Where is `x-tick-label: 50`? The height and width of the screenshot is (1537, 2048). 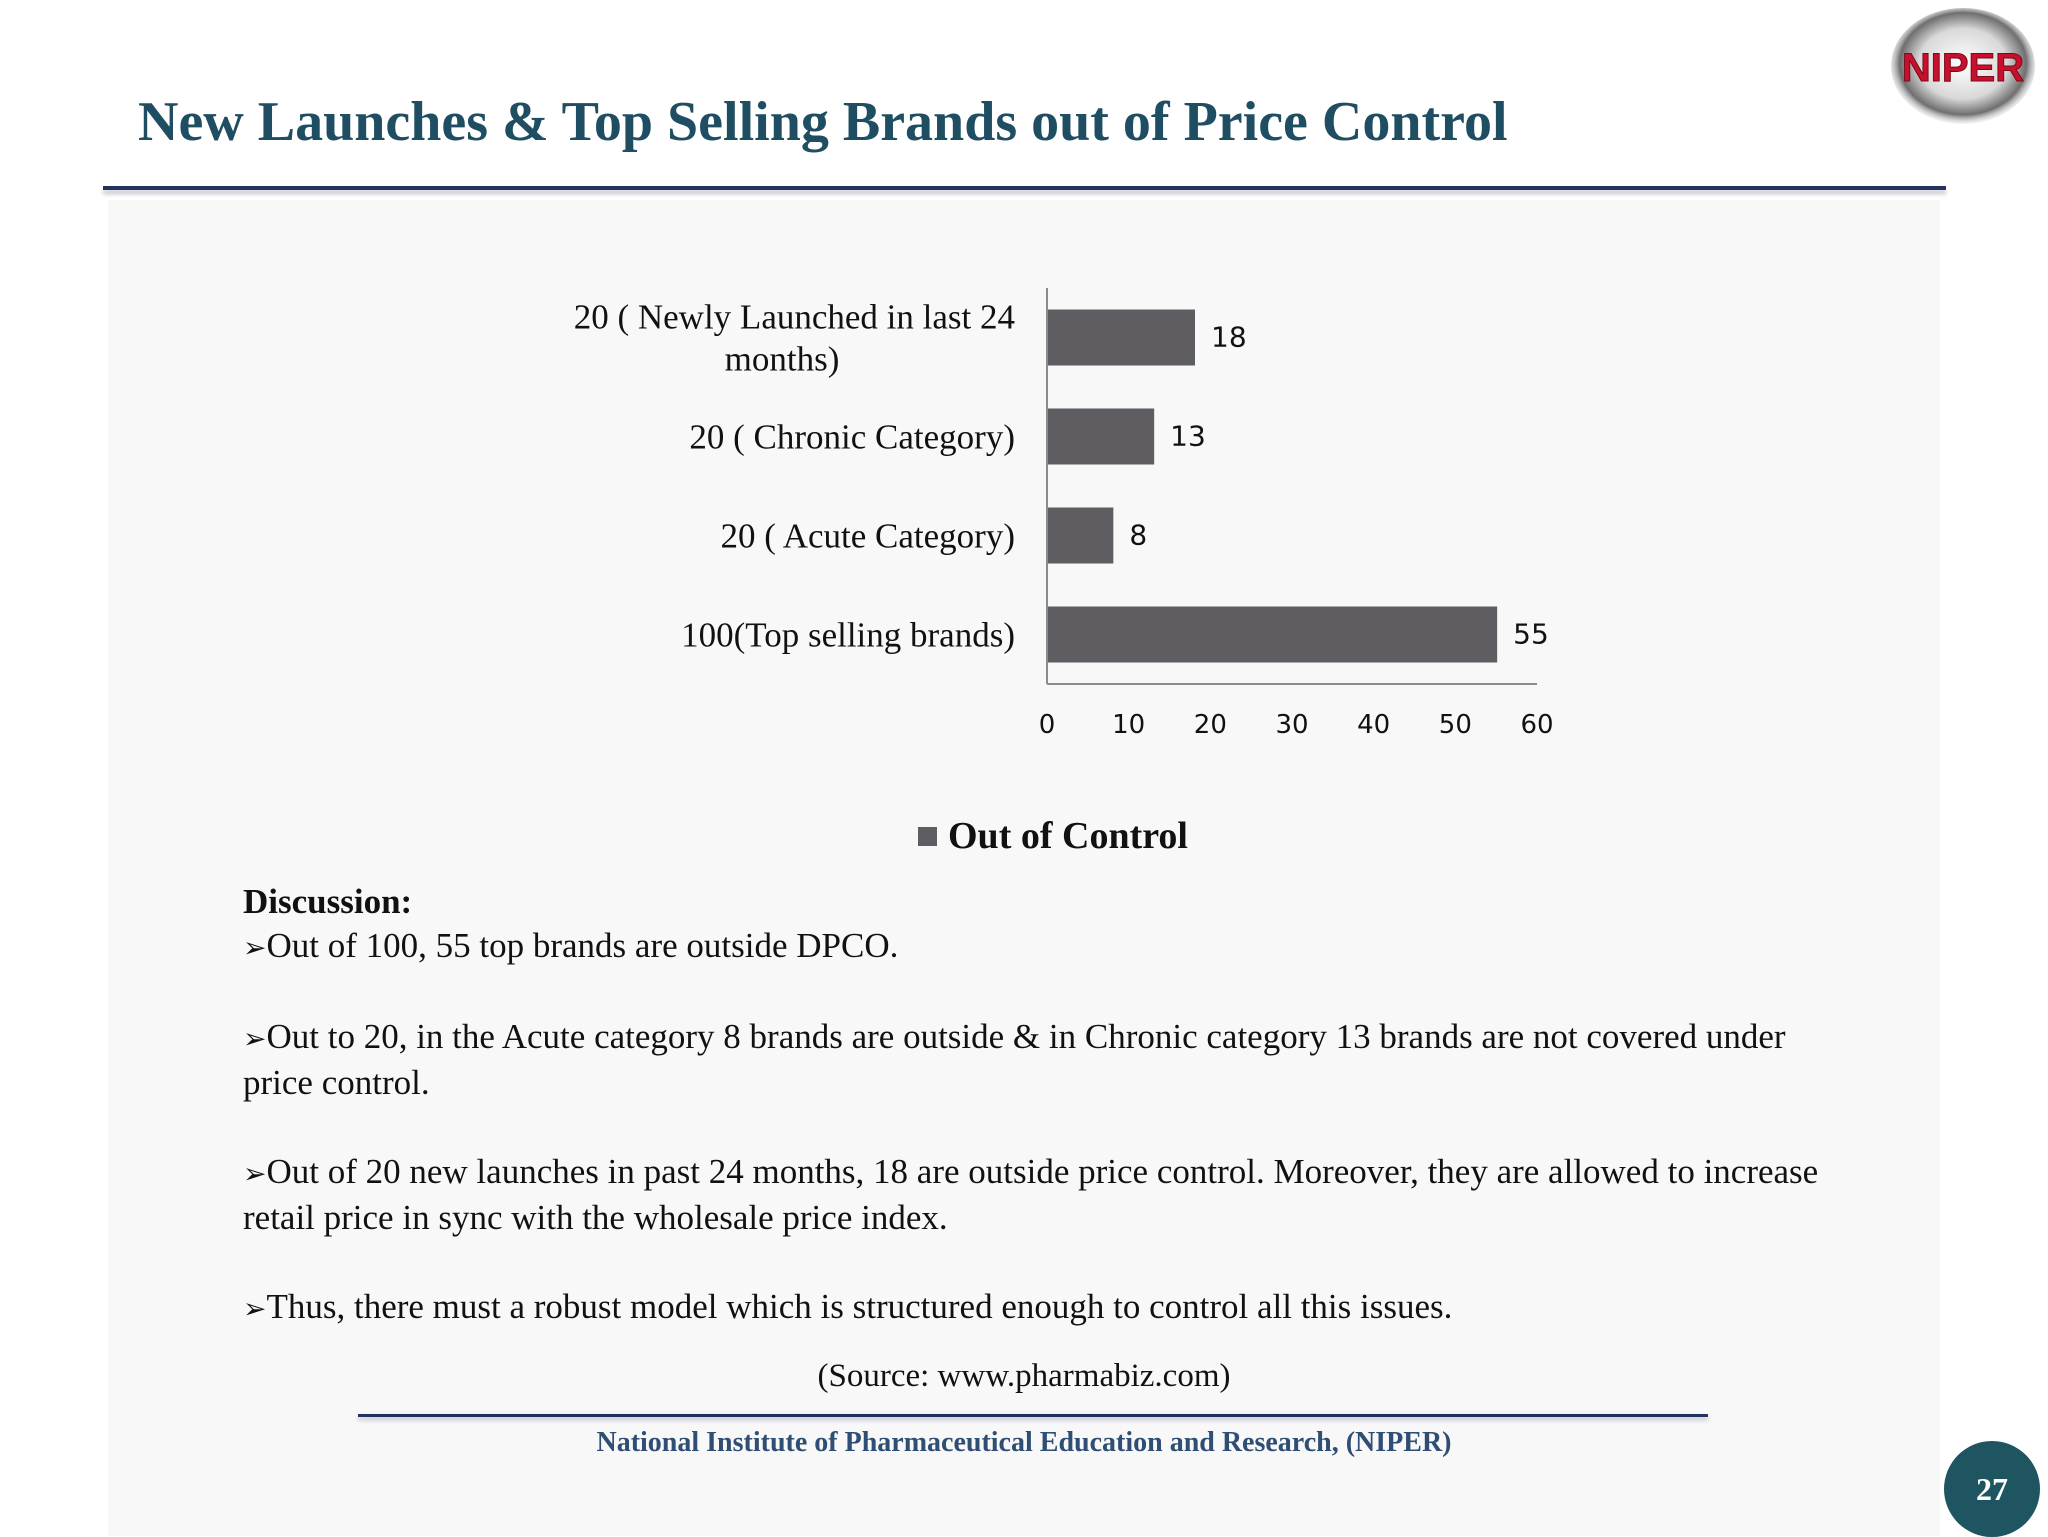
x-tick-label: 50 is located at coordinates (1455, 725).